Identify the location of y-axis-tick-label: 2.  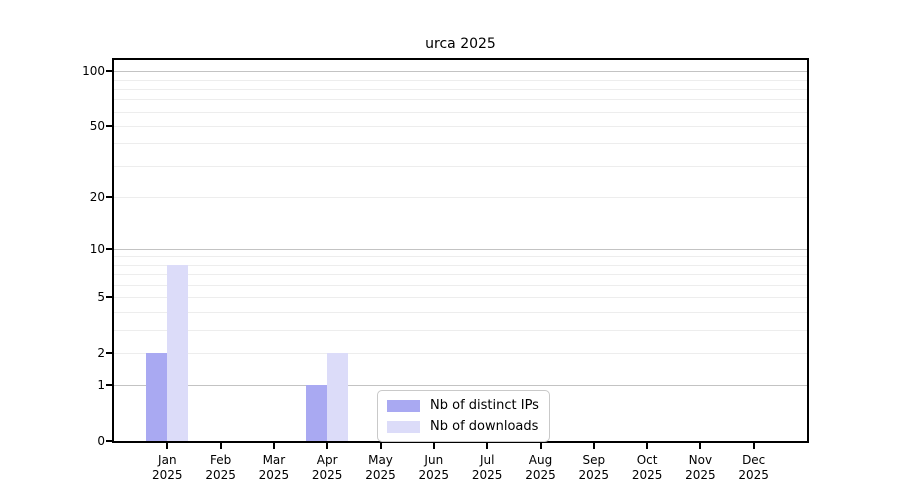
(101, 352).